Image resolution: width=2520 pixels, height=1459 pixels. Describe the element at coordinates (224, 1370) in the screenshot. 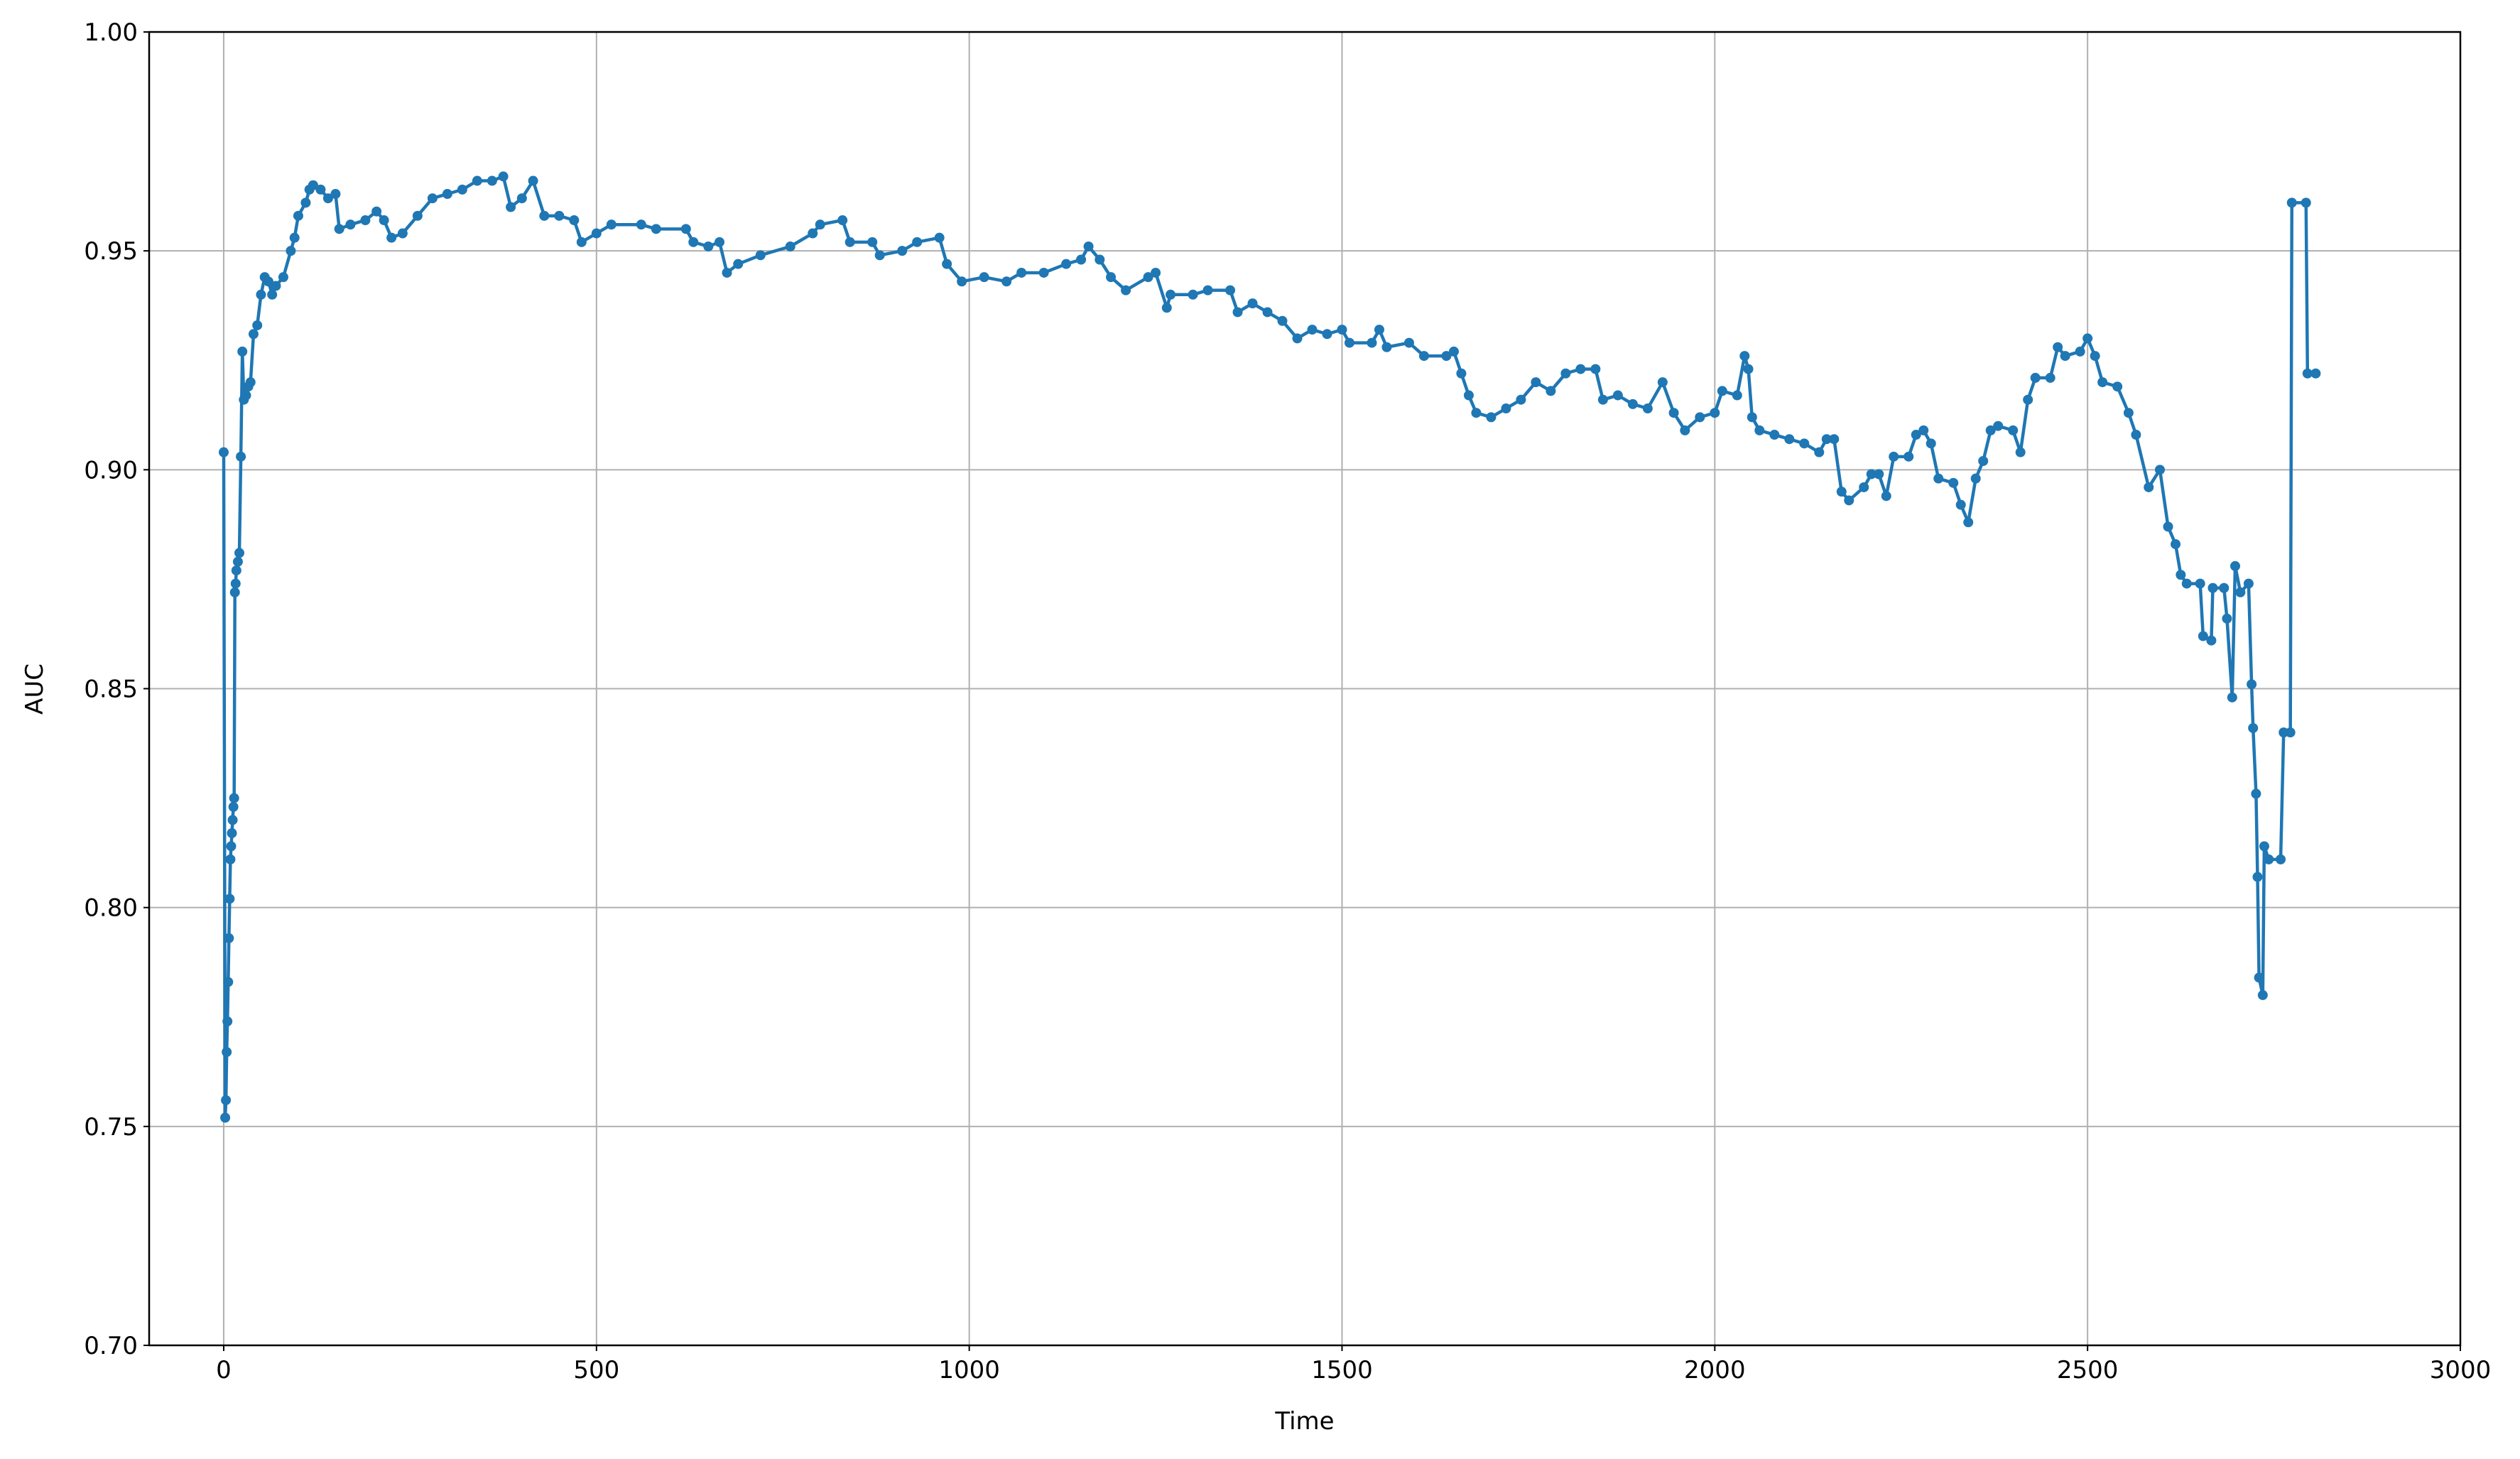

I see `x-tick-label: 0` at that location.